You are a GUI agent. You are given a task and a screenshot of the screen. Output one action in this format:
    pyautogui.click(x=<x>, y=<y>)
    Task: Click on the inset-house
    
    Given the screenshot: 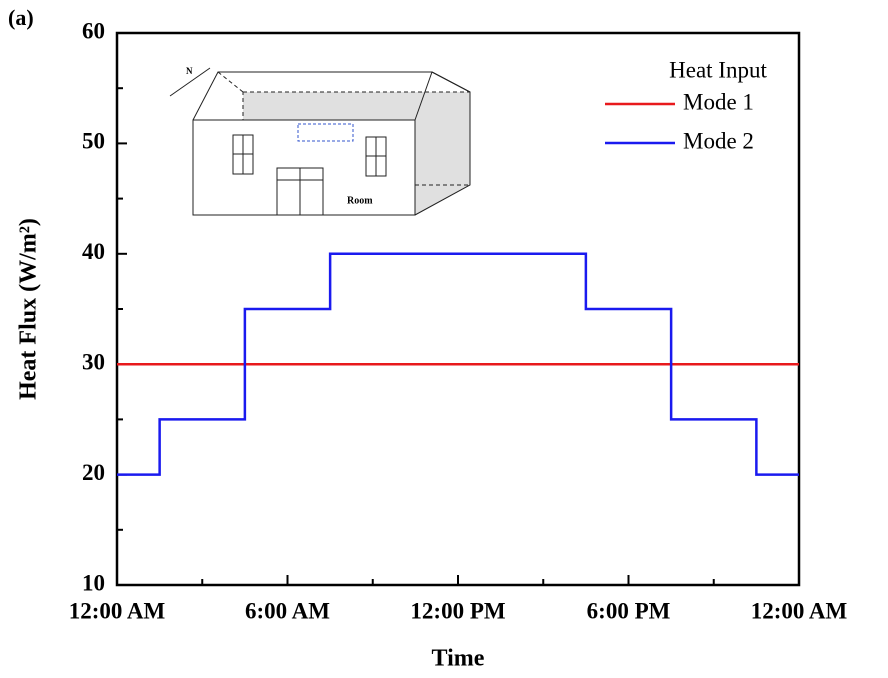 What is the action you would take?
    pyautogui.click(x=320, y=141)
    